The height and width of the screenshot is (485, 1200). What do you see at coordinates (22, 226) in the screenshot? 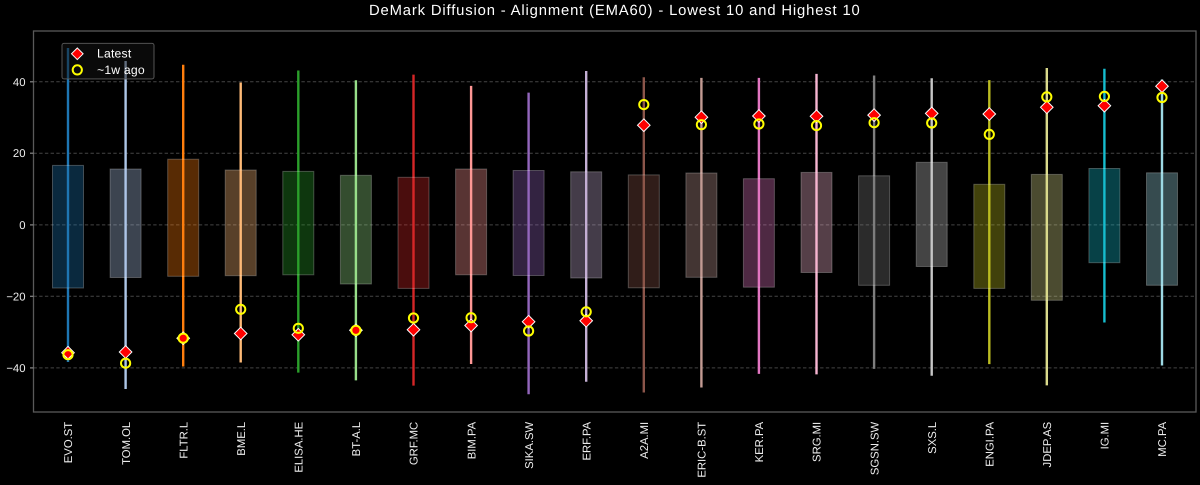
I see `svg-text: 0` at bounding box center [22, 226].